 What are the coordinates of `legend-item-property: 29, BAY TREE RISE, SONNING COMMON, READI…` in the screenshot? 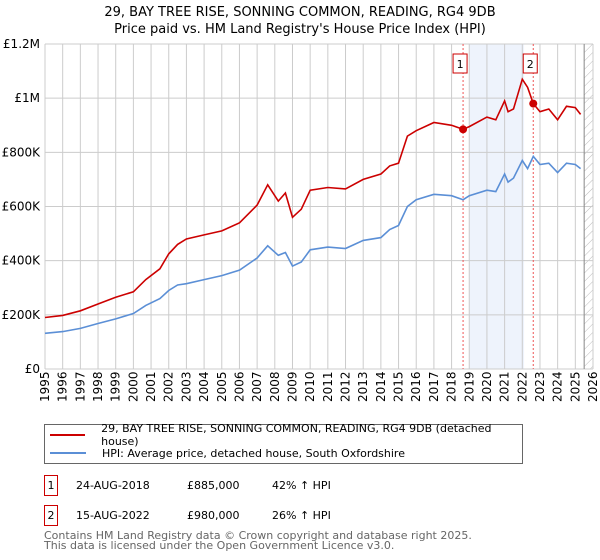 It's located at (283, 435).